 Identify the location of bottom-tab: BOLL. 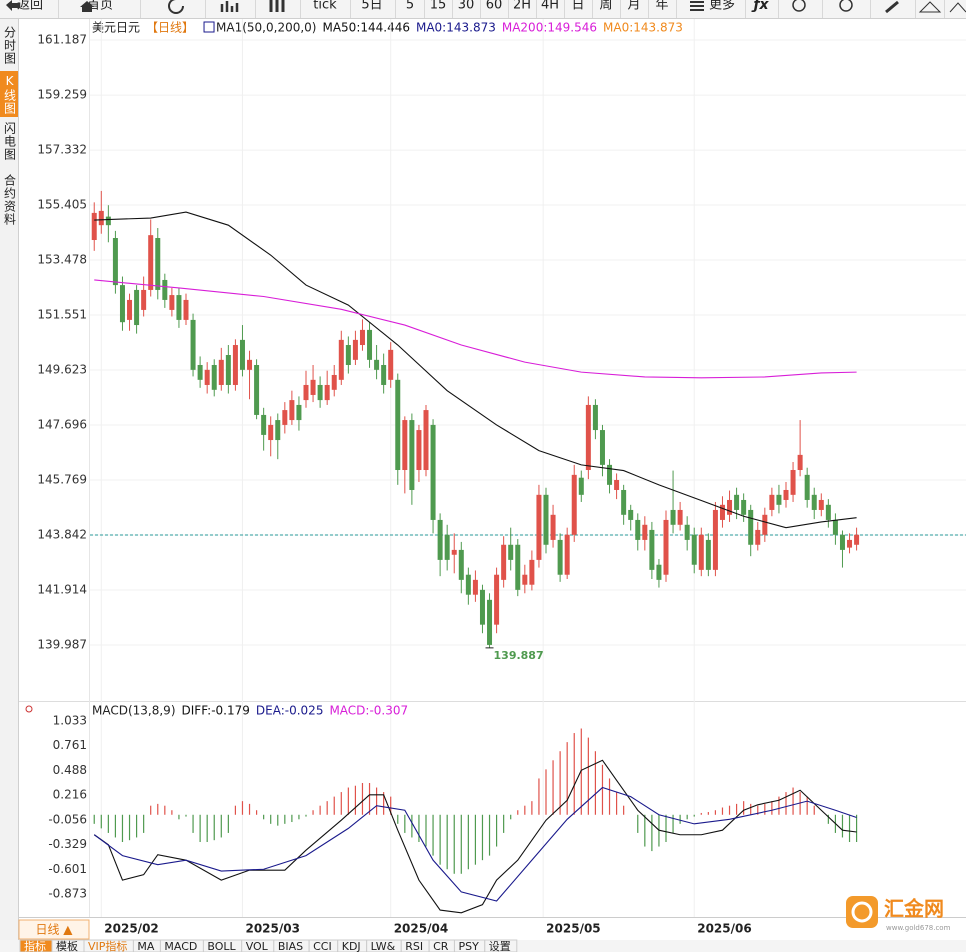
(221, 946).